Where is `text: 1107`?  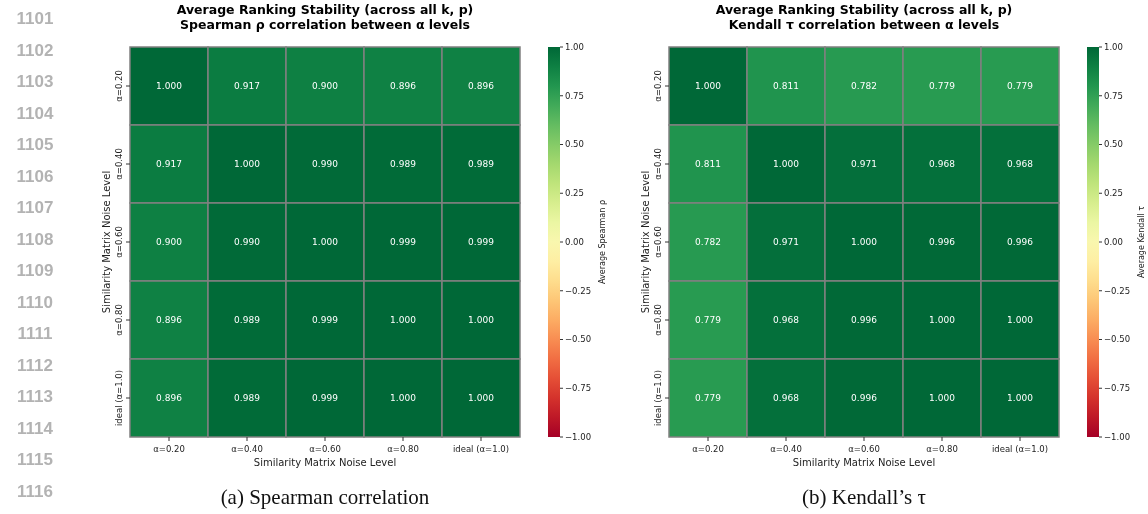 text: 1107 is located at coordinates (35, 207).